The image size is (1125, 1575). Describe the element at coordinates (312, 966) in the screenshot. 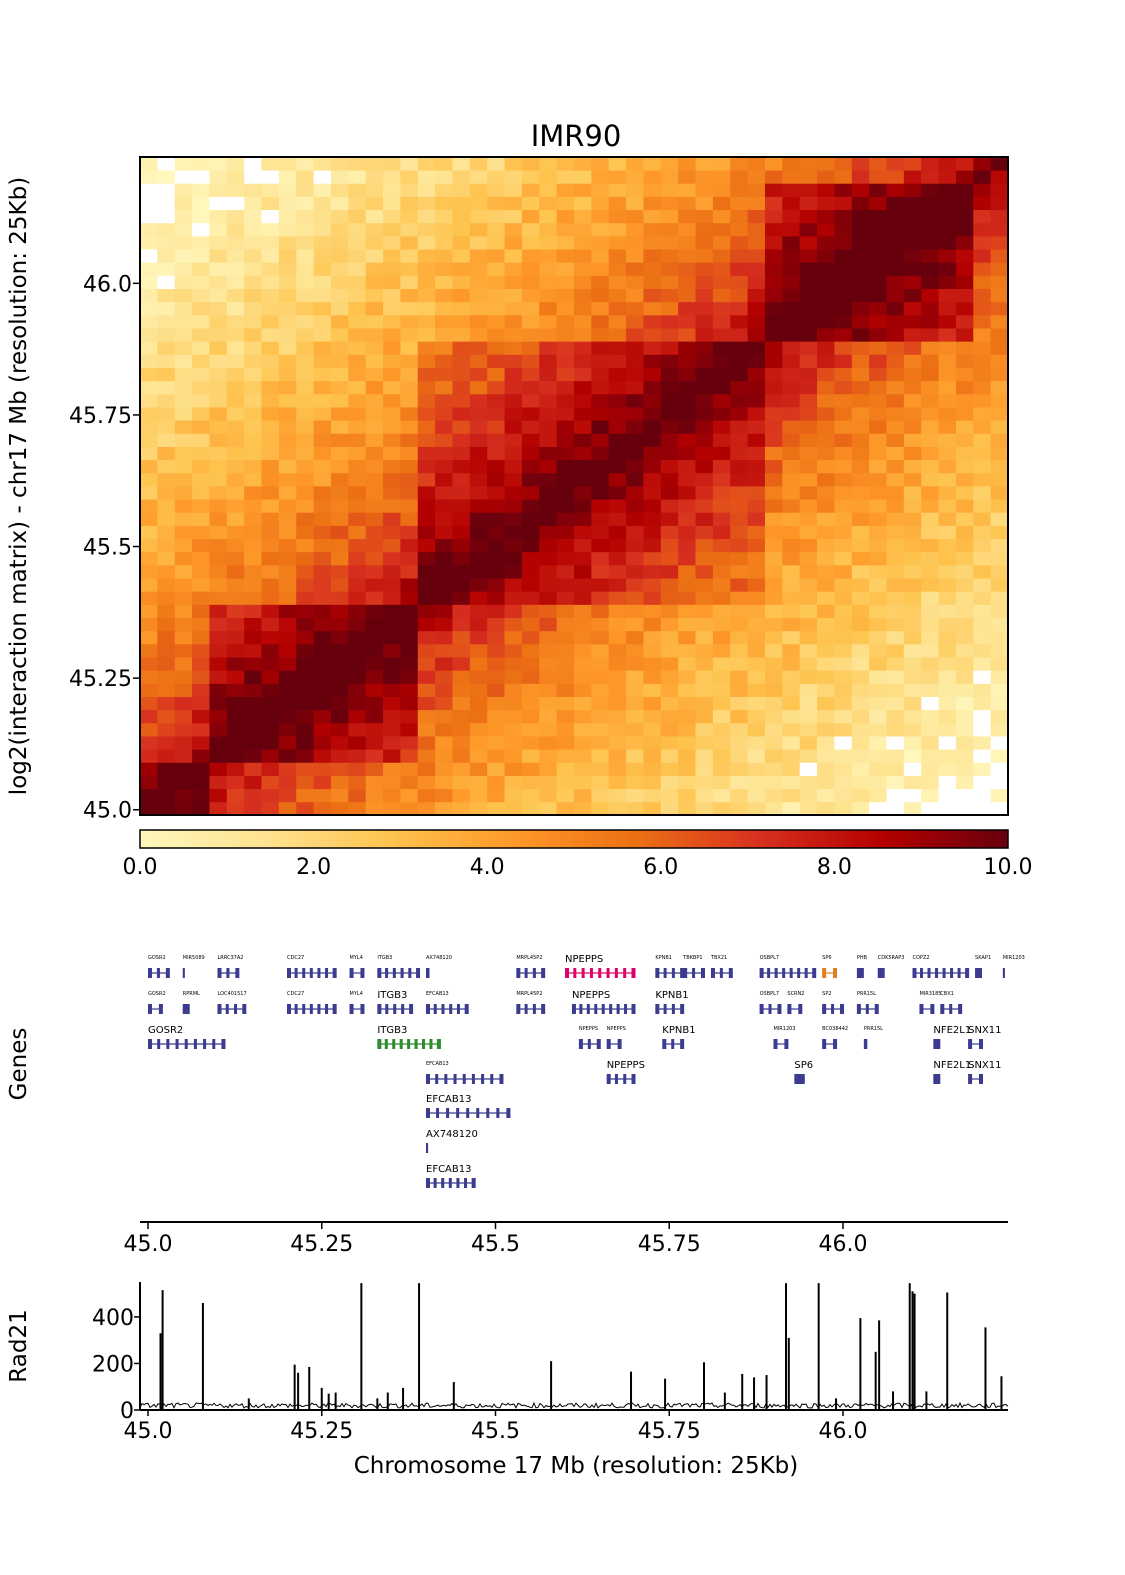

I see `gene-cdc27: CDC27` at that location.